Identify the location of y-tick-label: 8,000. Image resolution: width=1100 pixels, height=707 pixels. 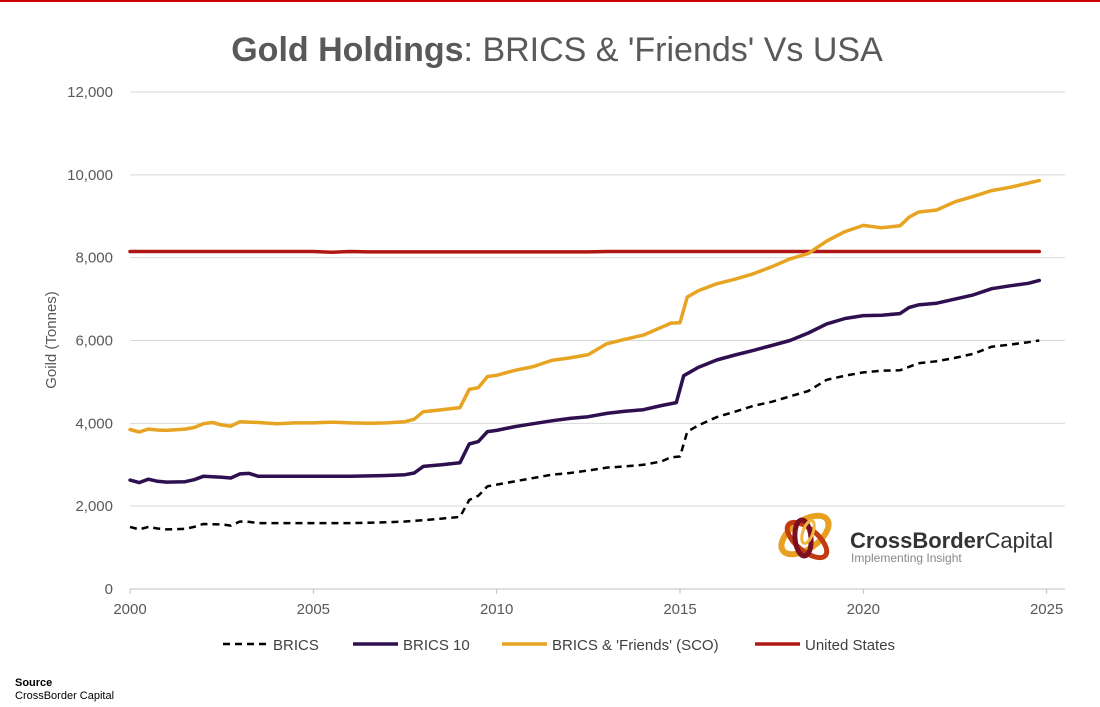
(94, 258).